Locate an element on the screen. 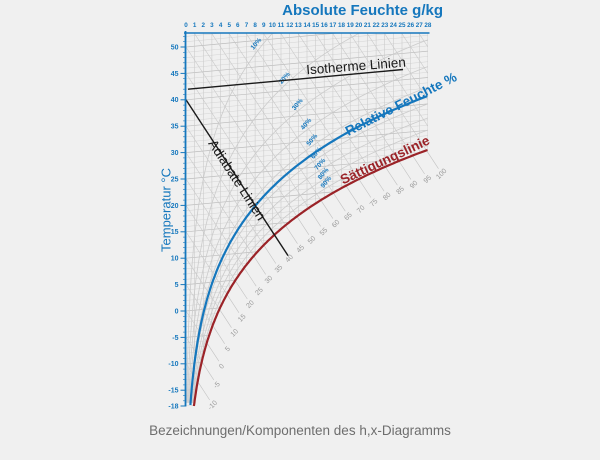 The width and height of the screenshot is (600, 460). svg-text: 21 is located at coordinates (368, 25).